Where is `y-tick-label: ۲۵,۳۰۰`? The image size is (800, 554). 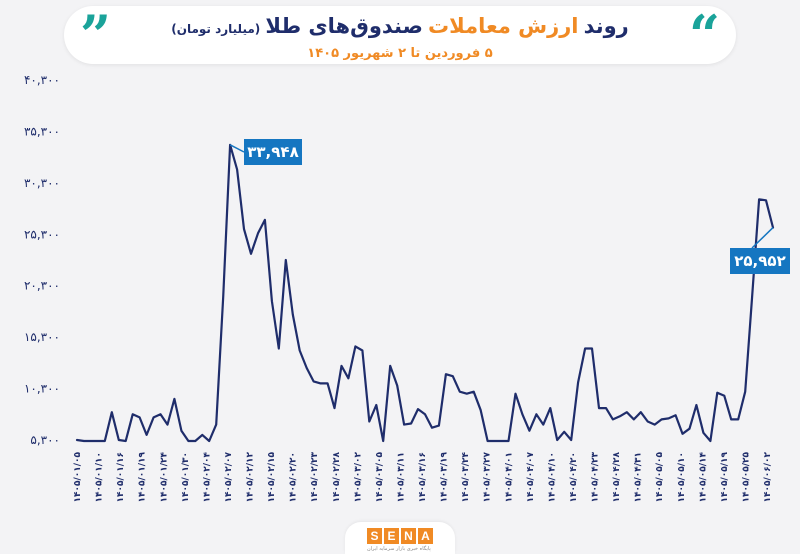 y-tick-label: ۲۵,۳۰۰ is located at coordinates (42, 234).